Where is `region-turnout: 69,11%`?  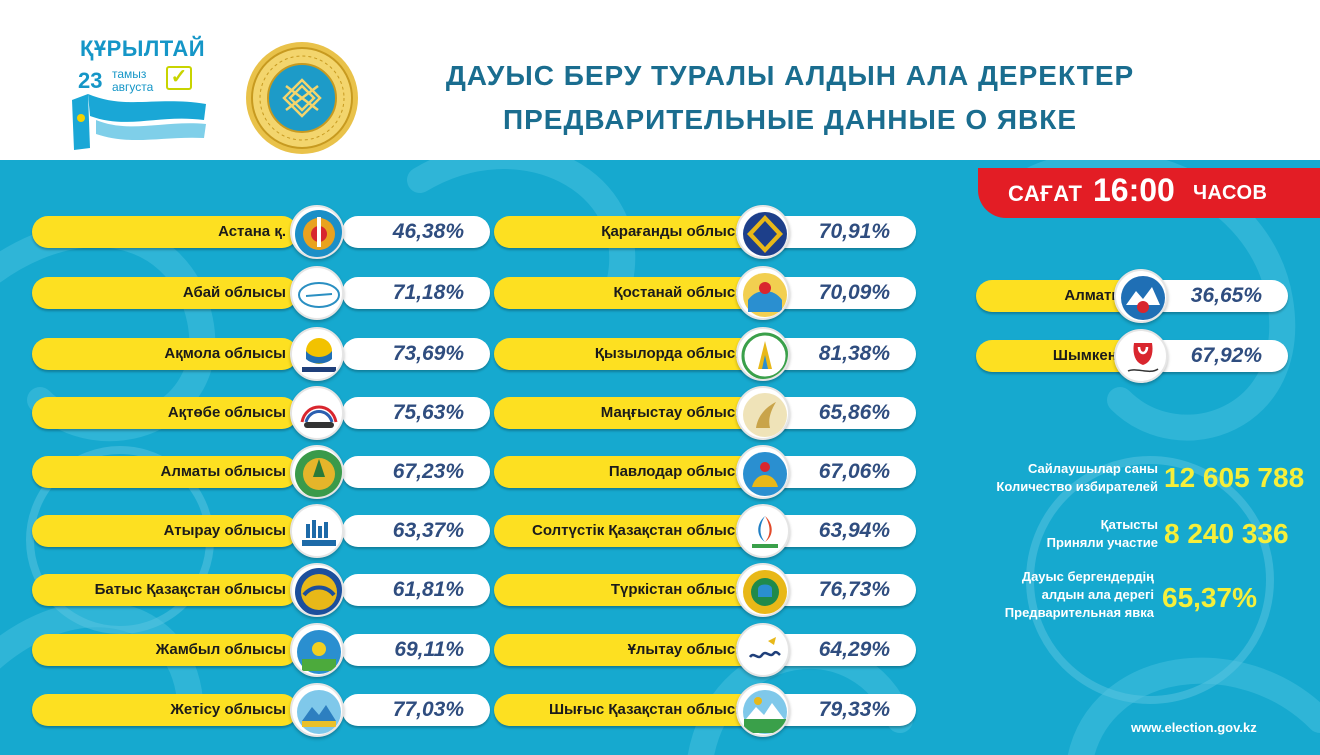
region-turnout: 69,11% is located at coordinates (429, 649).